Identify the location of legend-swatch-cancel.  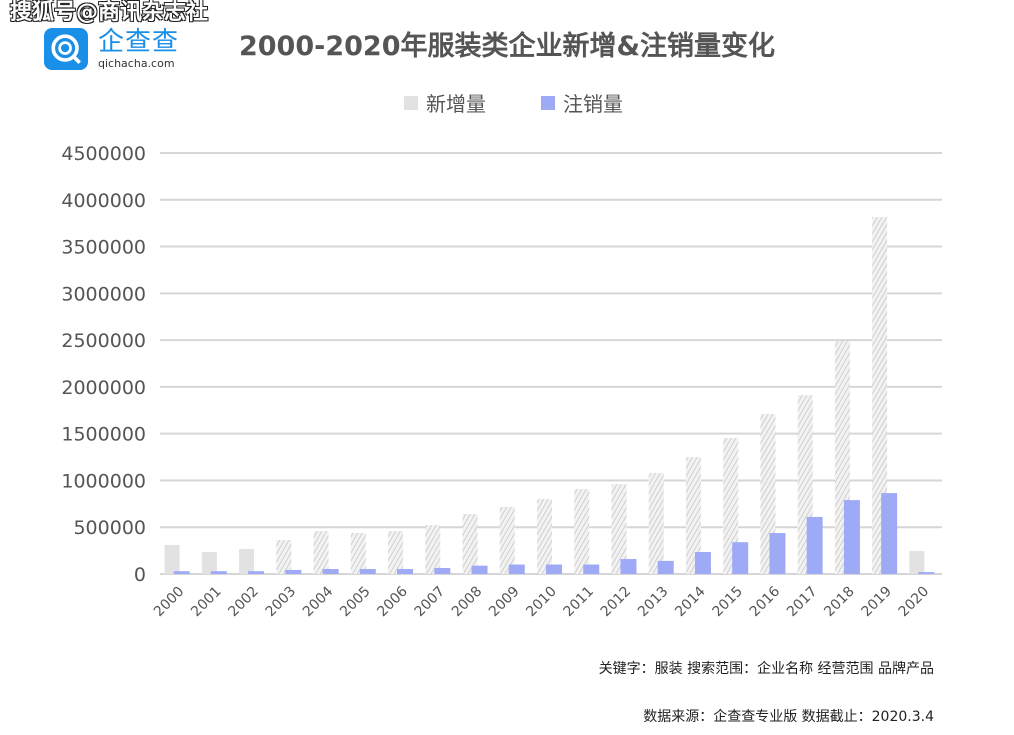
(548, 102).